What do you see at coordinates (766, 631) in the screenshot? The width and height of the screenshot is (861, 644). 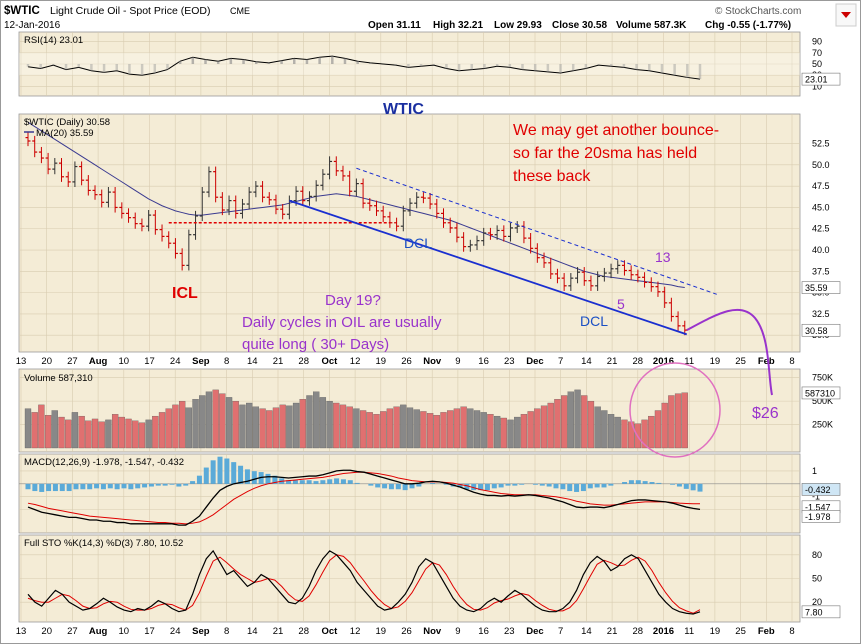 I see `x-tick-label: Feb` at bounding box center [766, 631].